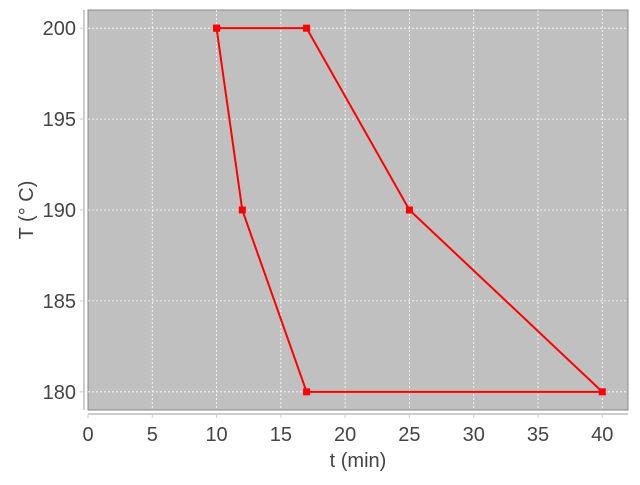 The width and height of the screenshot is (640, 485). I want to click on x-tick-label: 5, so click(152, 435).